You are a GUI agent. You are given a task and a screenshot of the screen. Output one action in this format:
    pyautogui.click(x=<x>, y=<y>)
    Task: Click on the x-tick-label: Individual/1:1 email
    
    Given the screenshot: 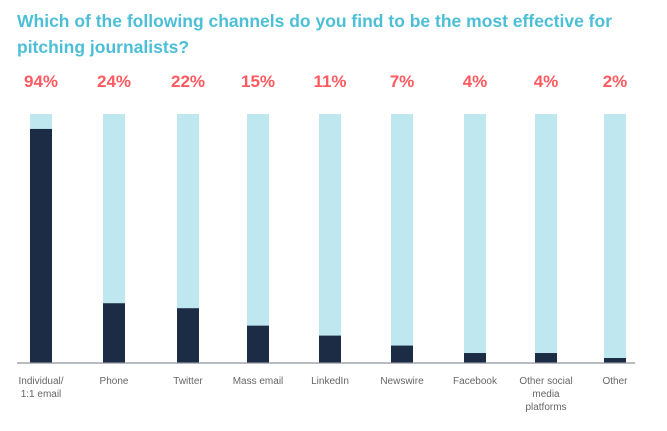 What is the action you would take?
    pyautogui.click(x=40, y=388)
    